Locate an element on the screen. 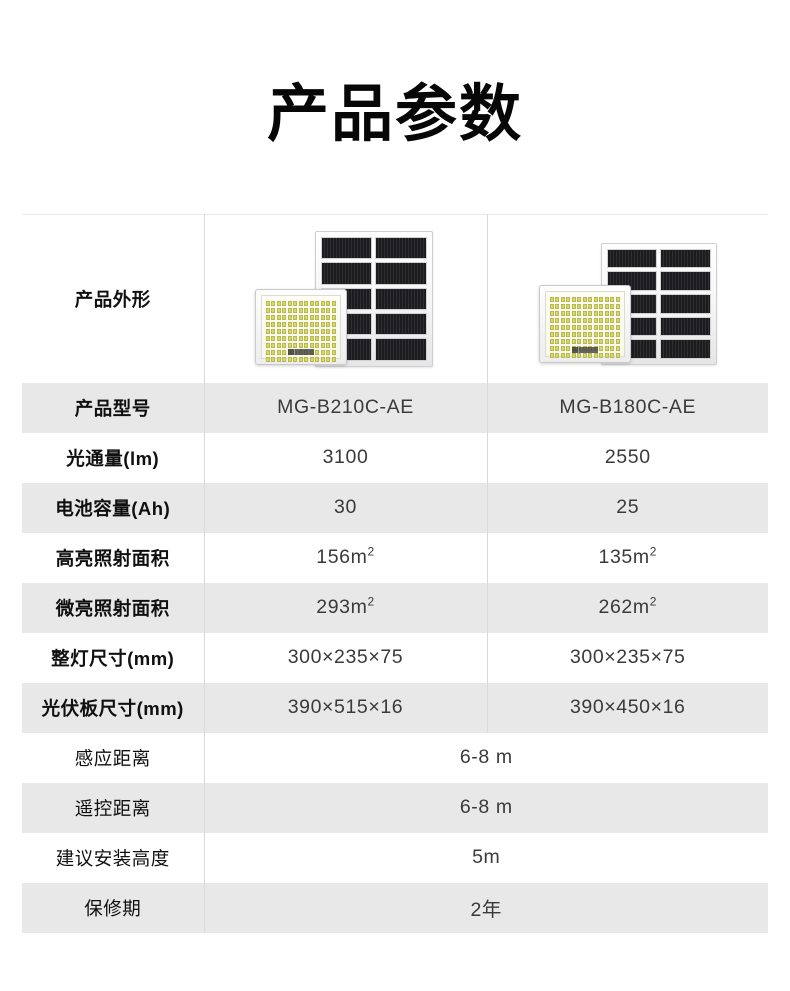  row-label-install-height: 建议安装高度 is located at coordinates (113, 857).